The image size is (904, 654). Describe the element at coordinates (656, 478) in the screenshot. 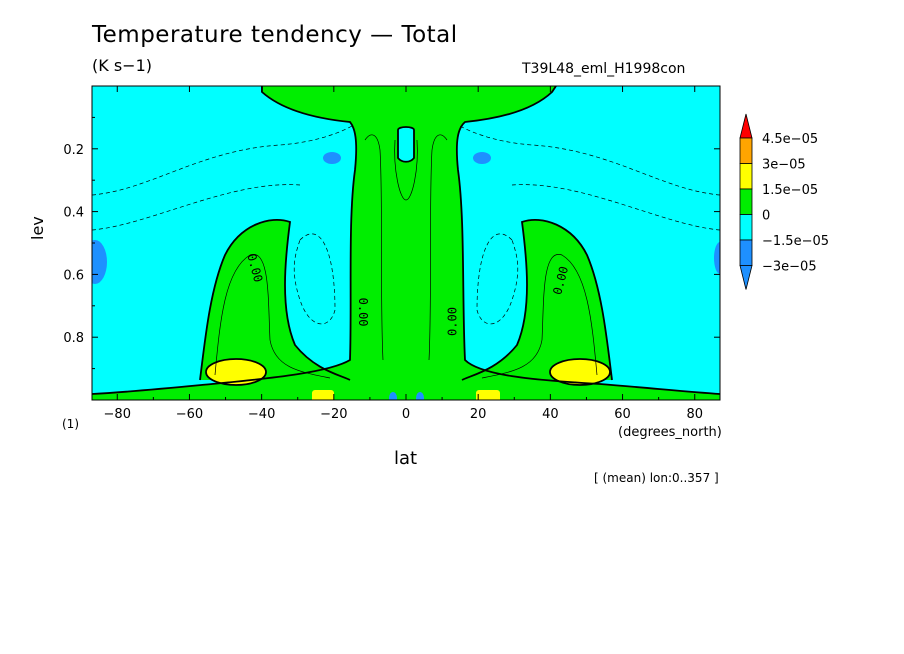

I see `averaging-note: [ (mean) lon:0..357 ]` at that location.